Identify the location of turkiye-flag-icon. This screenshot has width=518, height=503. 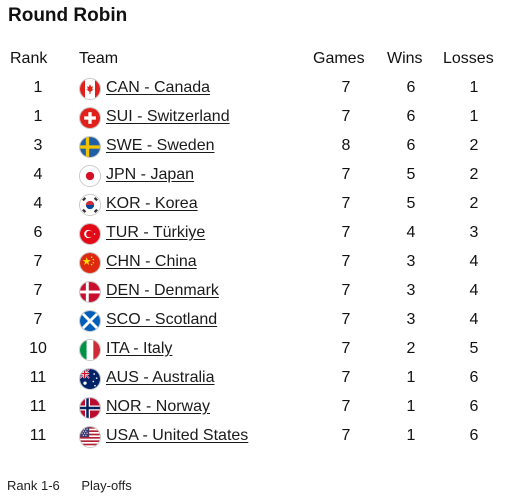
(90, 234).